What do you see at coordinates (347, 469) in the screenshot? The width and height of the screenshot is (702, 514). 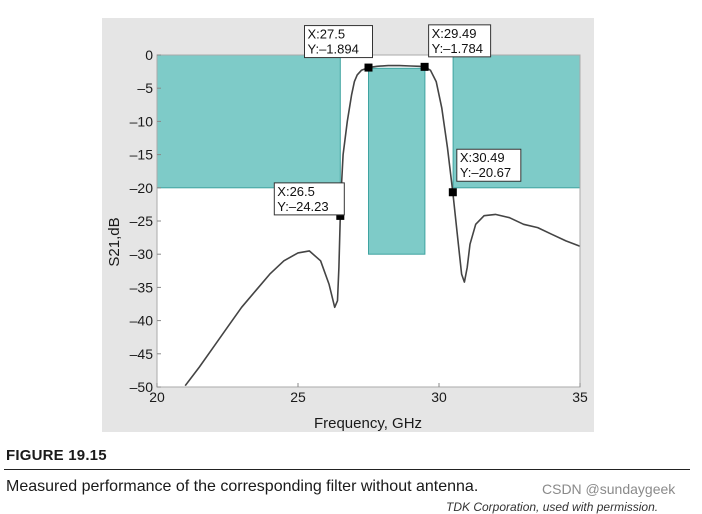 I see `figure-divider` at bounding box center [347, 469].